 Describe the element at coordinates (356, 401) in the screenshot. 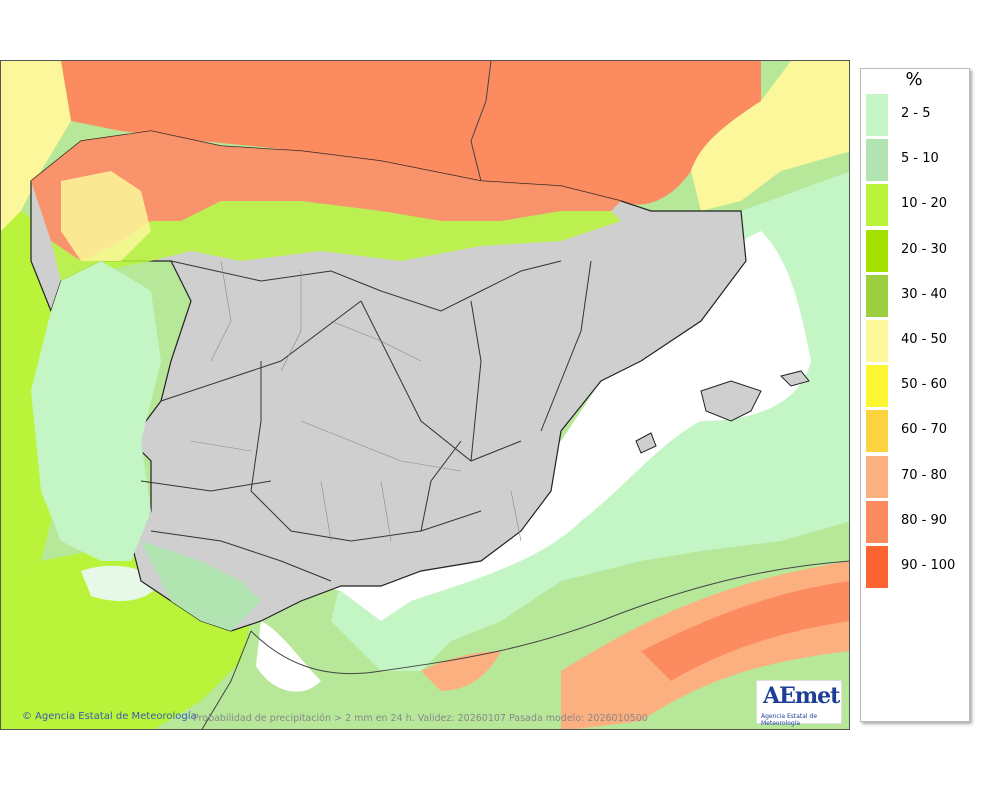

I see `province-borders` at that location.